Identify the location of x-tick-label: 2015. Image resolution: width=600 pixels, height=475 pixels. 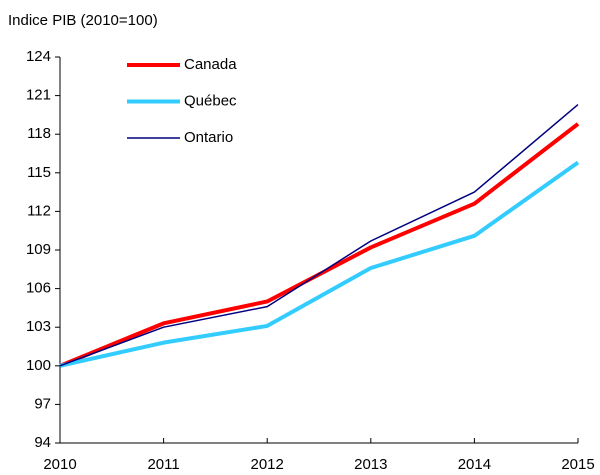
(577, 464).